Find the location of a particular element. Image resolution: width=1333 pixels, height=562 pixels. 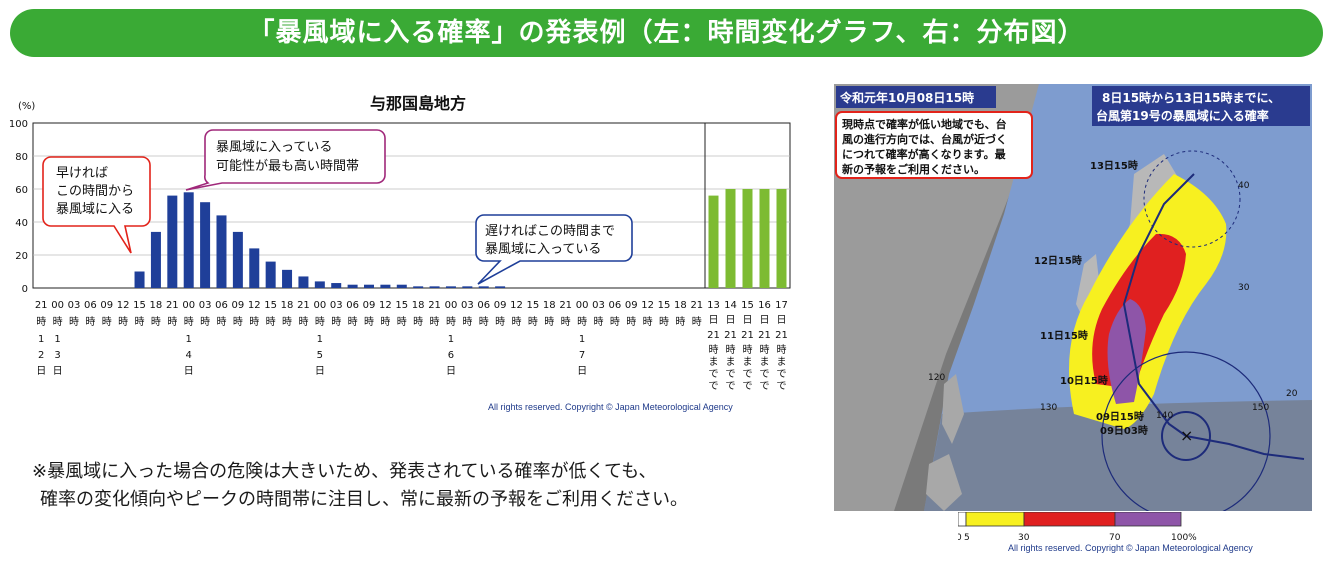

prob-70-100-area is located at coordinates (1126, 351).